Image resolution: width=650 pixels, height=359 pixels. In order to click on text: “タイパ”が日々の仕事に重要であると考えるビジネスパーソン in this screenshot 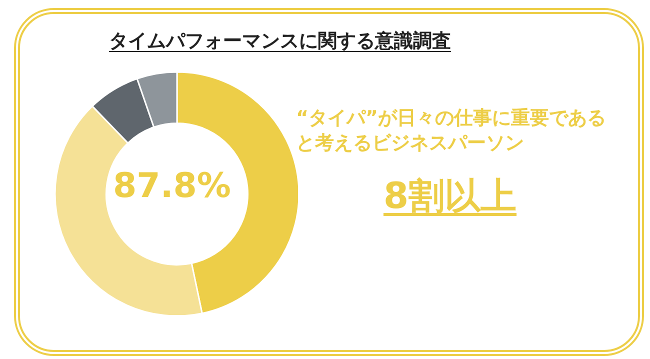, I will do `click(451, 131)`.